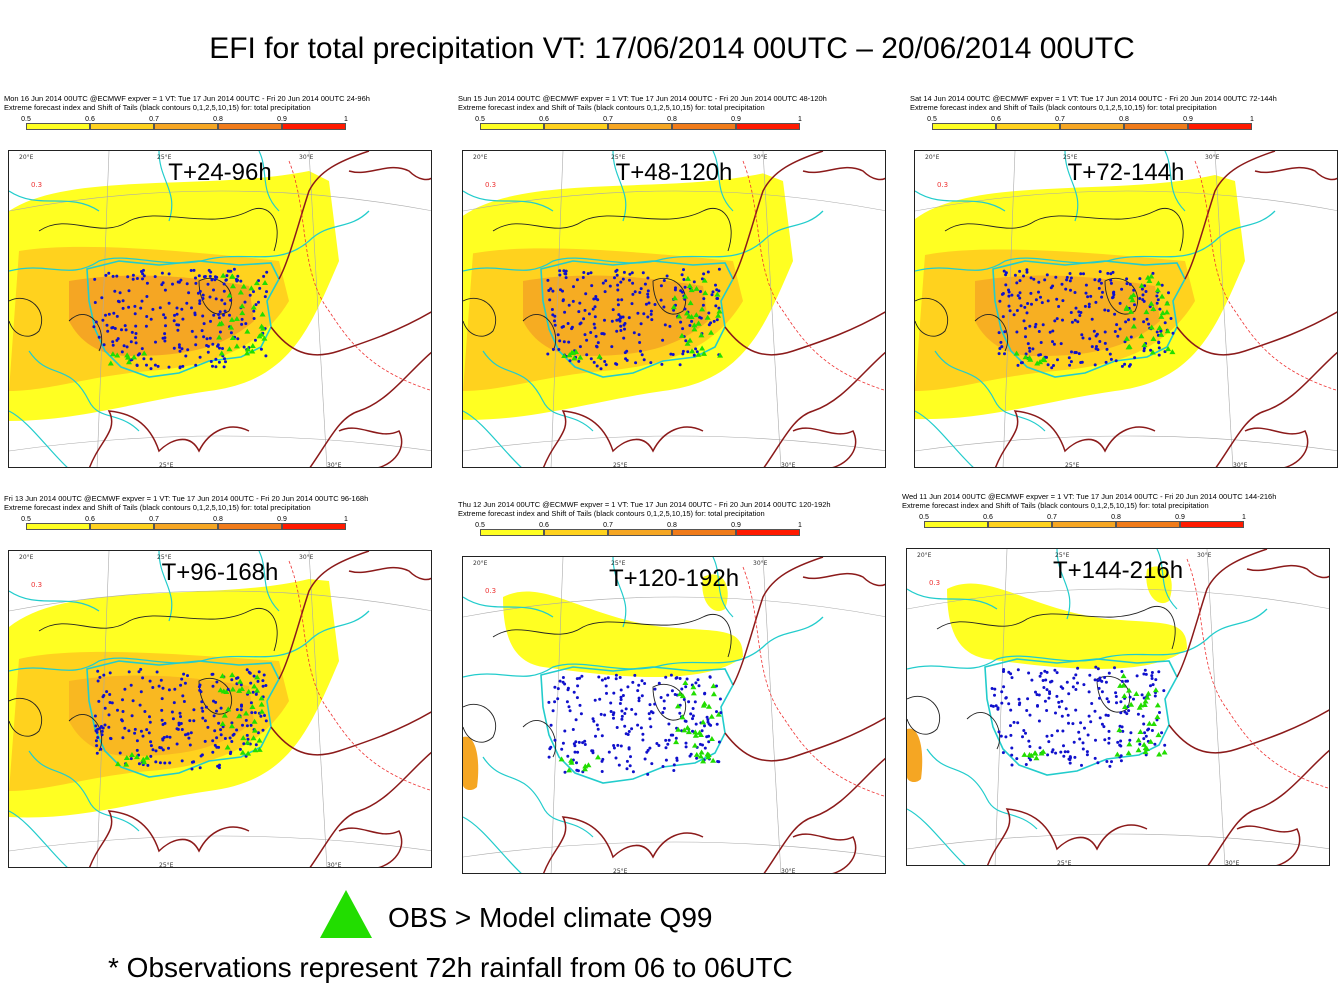 This screenshot has height=1008, width=1344. What do you see at coordinates (1118, 570) in the screenshot?
I see `lead-time-label: T+144-216h` at bounding box center [1118, 570].